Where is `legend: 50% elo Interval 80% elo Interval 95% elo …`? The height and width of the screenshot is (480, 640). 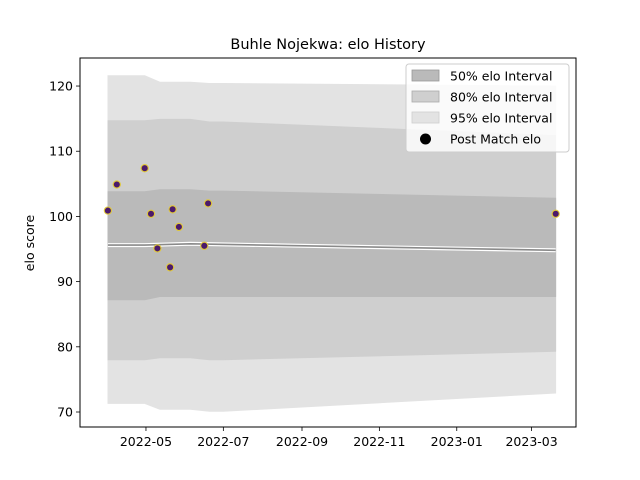 legend: 50% elo Interval 80% elo Interval 95% elo … is located at coordinates (487, 108).